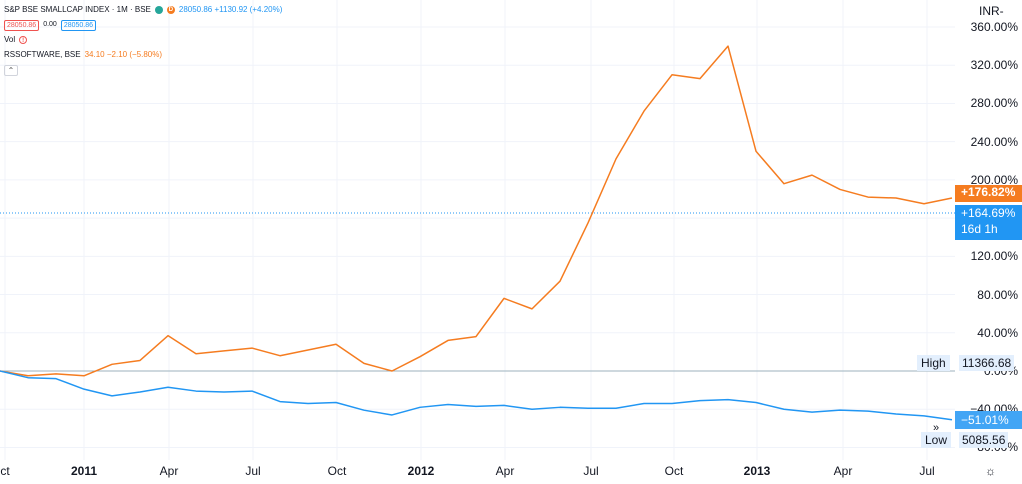 The height and width of the screenshot is (484, 1022). I want to click on legend-compare-row: RSSOFTWARE, BSE 34.10 −2.10 (−5.80%), so click(143, 55).